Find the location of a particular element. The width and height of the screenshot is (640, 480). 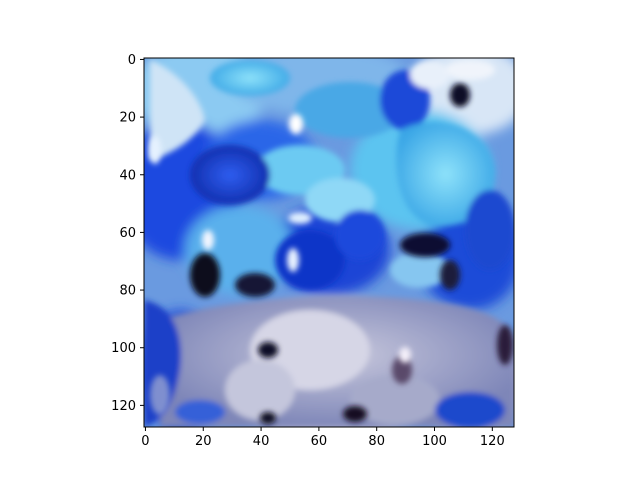

x-tick-label: 120 is located at coordinates (492, 441).